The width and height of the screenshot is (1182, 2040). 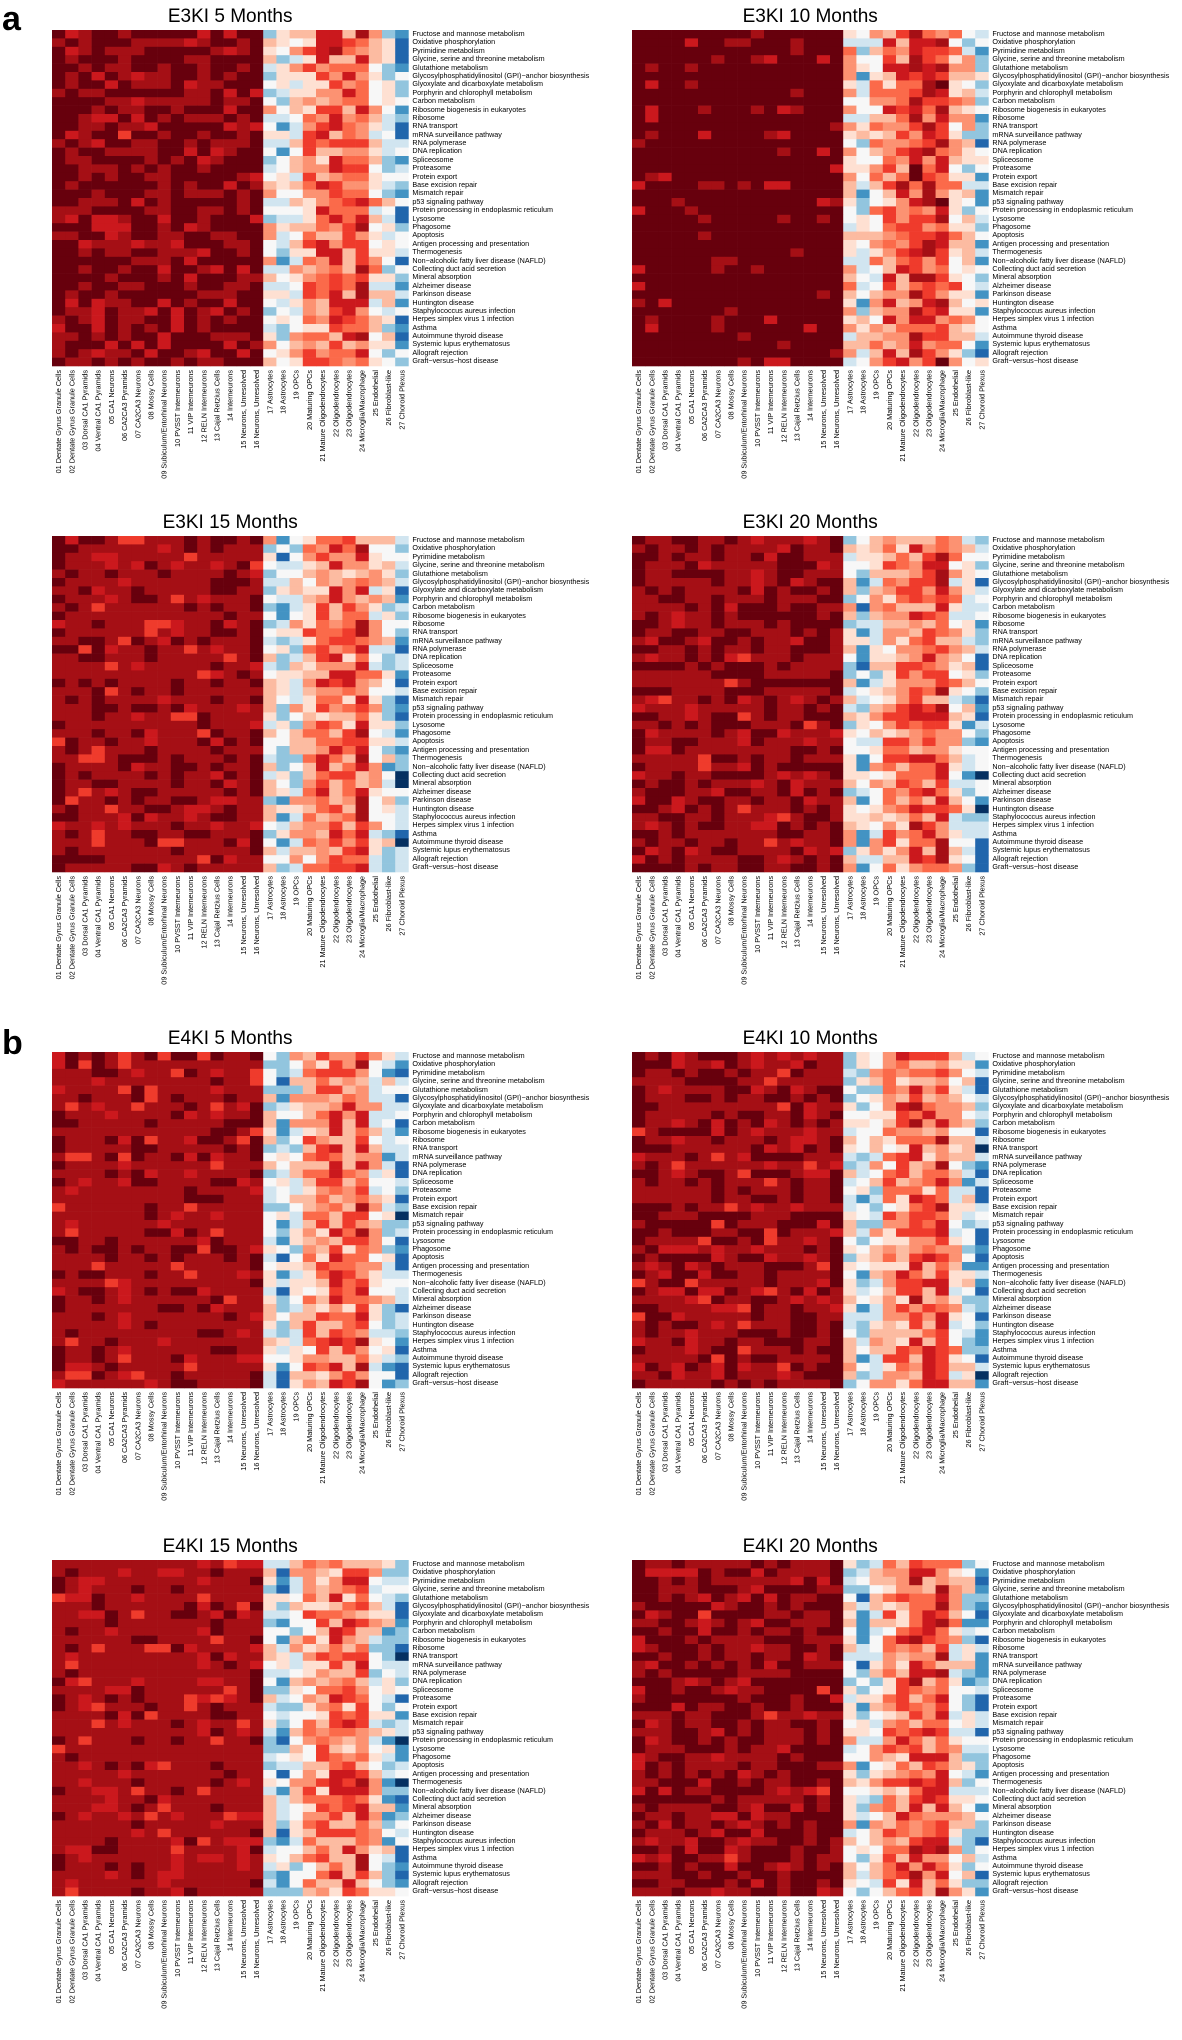 What do you see at coordinates (1044, 816) in the screenshot?
I see `pathway-label: Staphylococcus aureus infection` at bounding box center [1044, 816].